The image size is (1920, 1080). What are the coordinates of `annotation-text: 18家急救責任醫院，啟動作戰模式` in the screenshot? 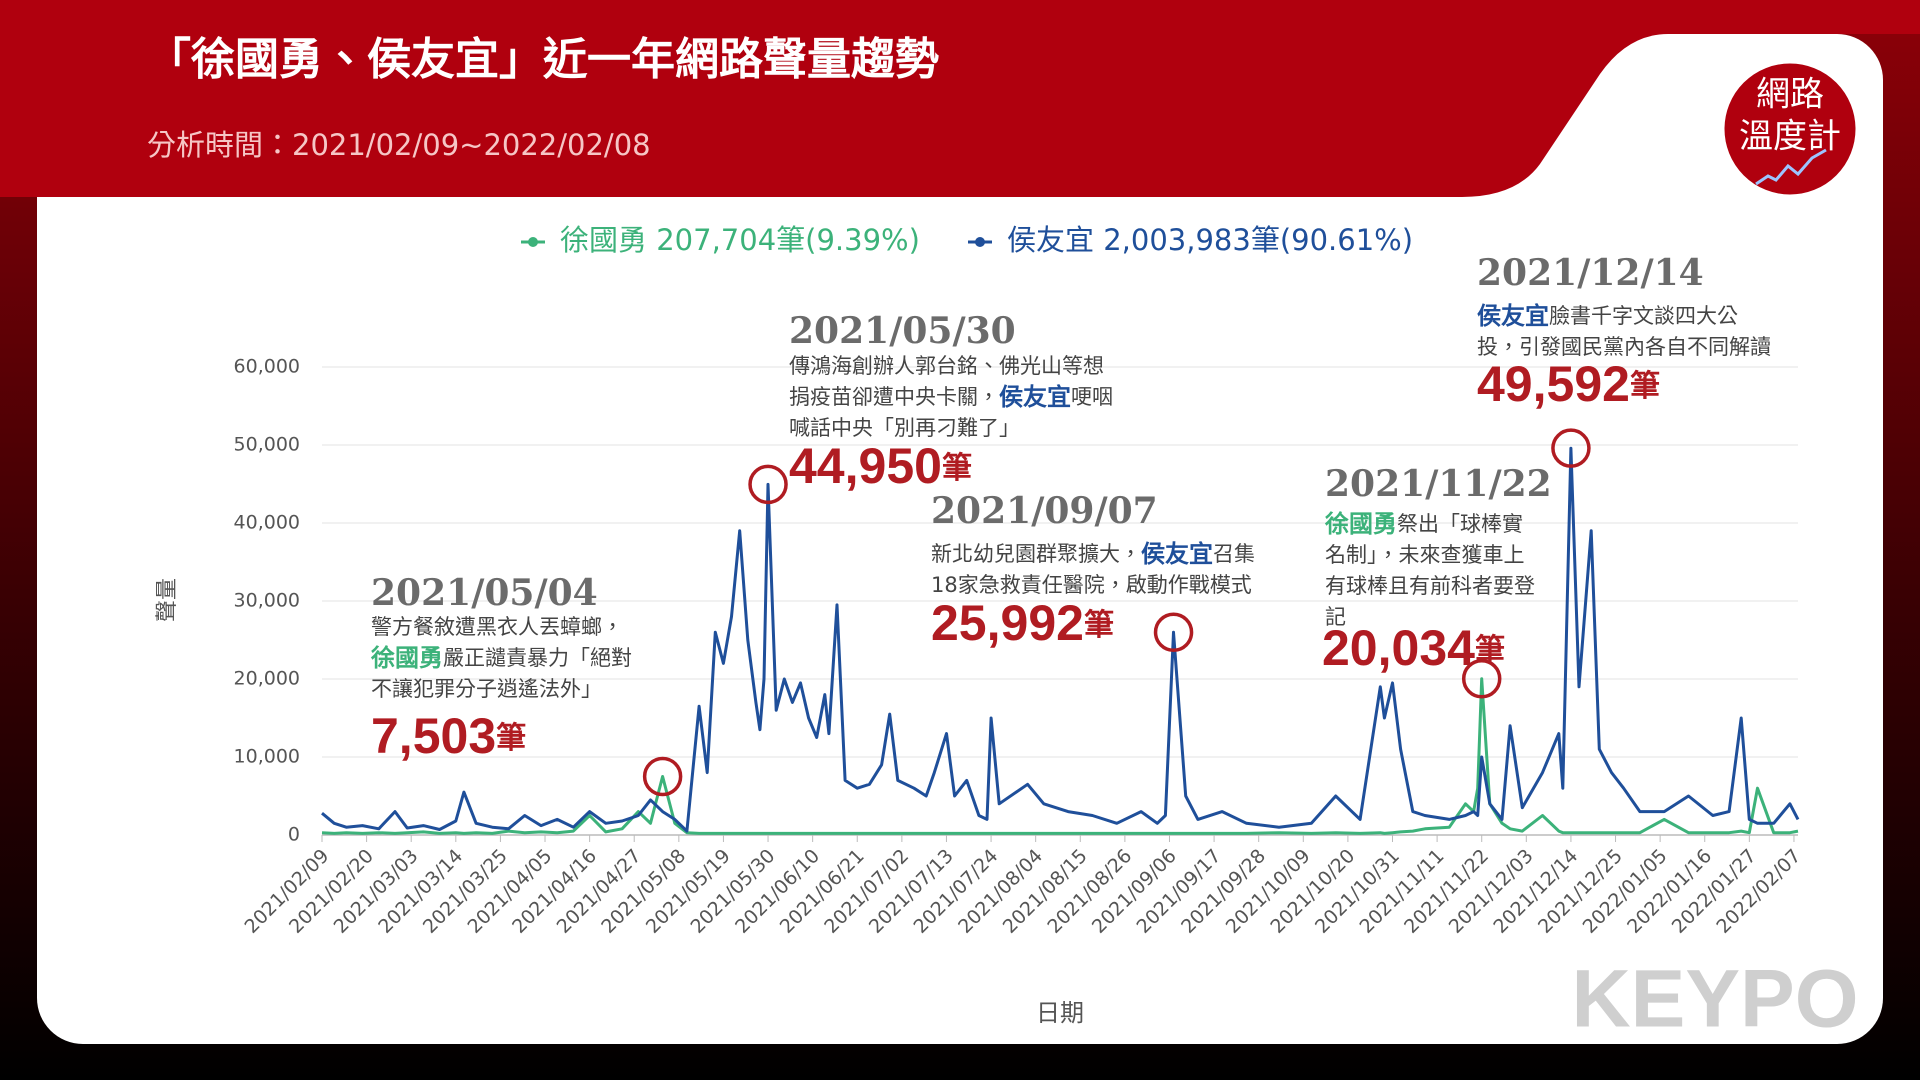 It's located at (1091, 585).